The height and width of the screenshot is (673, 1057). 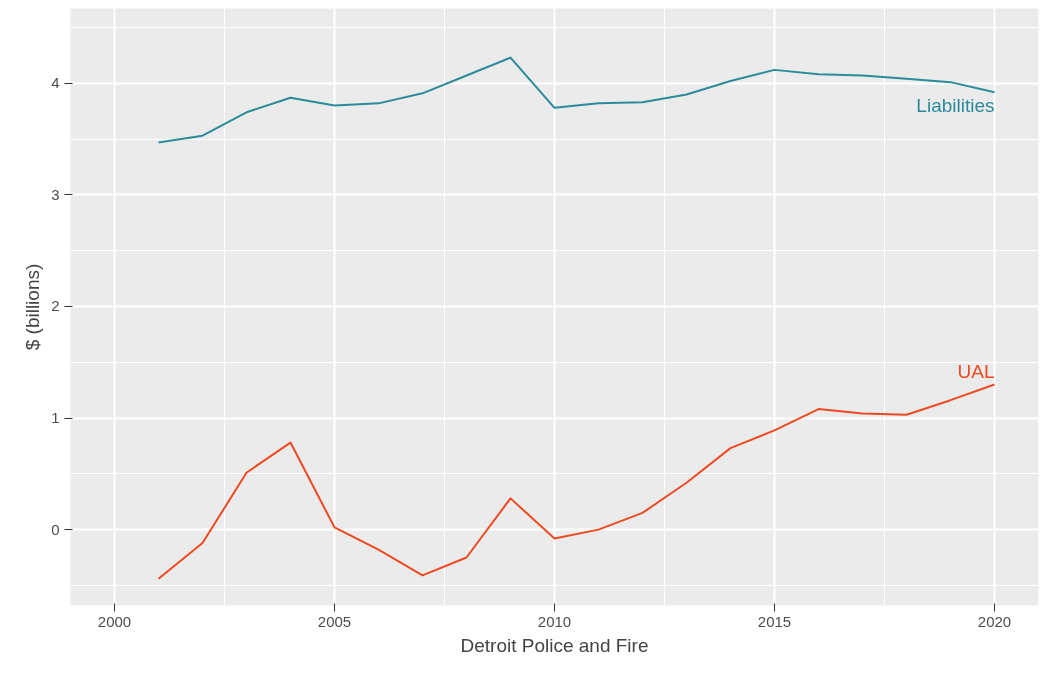 What do you see at coordinates (994, 621) in the screenshot?
I see `x-tick-label: 2020` at bounding box center [994, 621].